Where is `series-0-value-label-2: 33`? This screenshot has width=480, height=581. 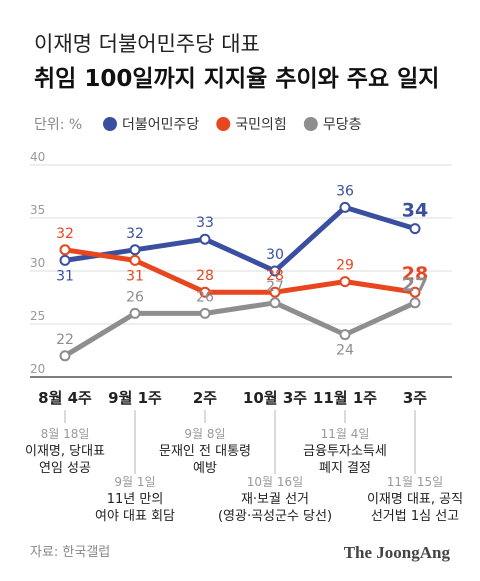 series-0-value-label-2: 33 is located at coordinates (205, 223).